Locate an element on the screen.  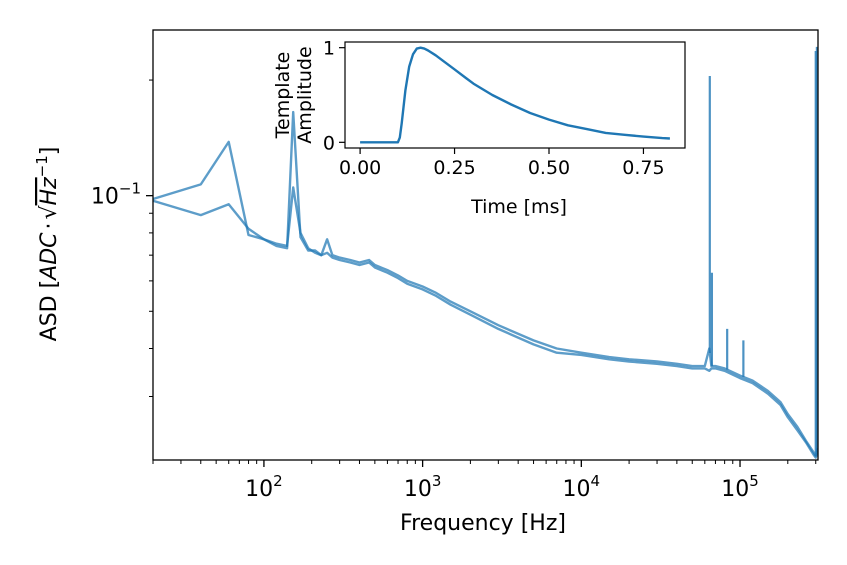
inset-plot-frame is located at coordinates (515, 95).